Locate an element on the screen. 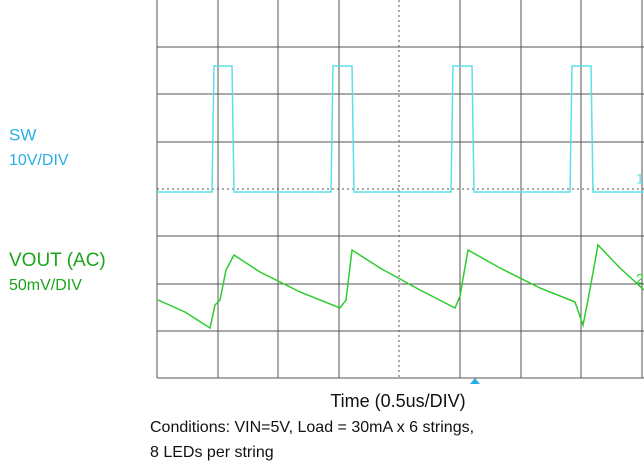  sw-label: SW is located at coordinates (22, 134).